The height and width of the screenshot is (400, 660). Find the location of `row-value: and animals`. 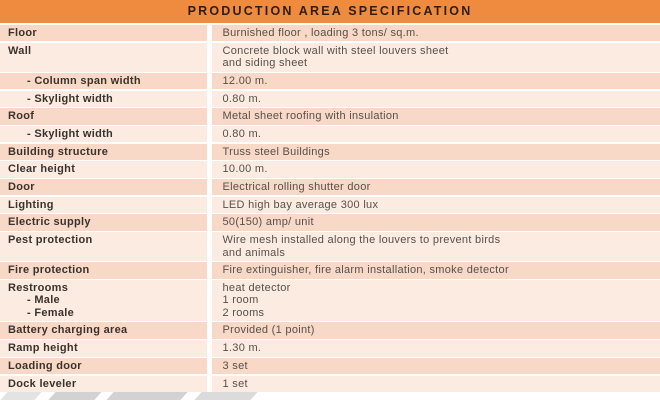

row-value: and animals is located at coordinates (254, 252).